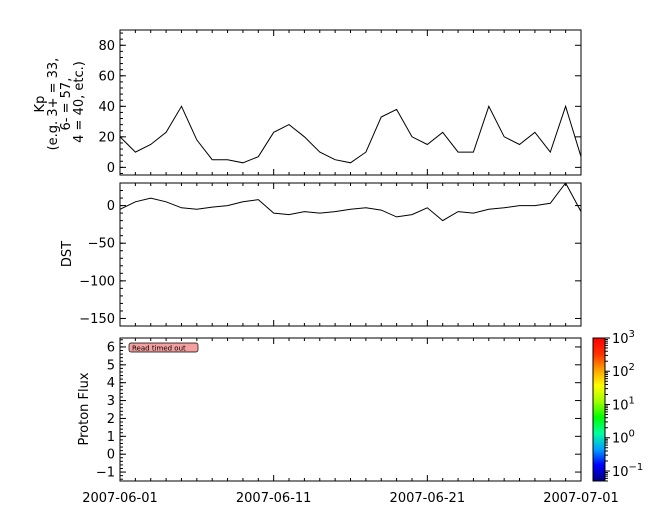  Describe the element at coordinates (159, 349) in the screenshot. I see `read-timed-out-badge-text: Read timed out` at that location.